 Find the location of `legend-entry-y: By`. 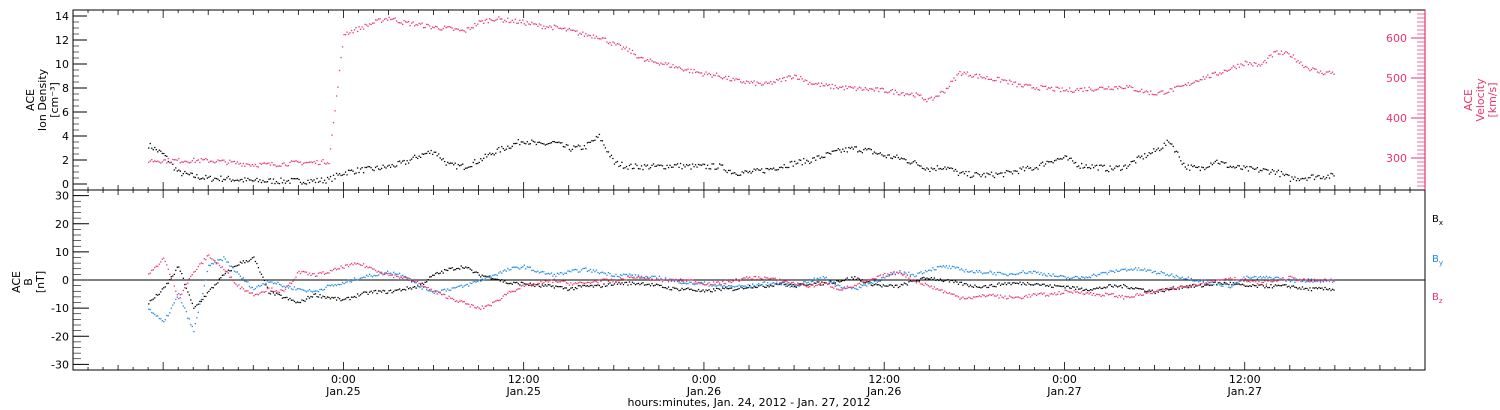

legend-entry-y: By is located at coordinates (1437, 260).